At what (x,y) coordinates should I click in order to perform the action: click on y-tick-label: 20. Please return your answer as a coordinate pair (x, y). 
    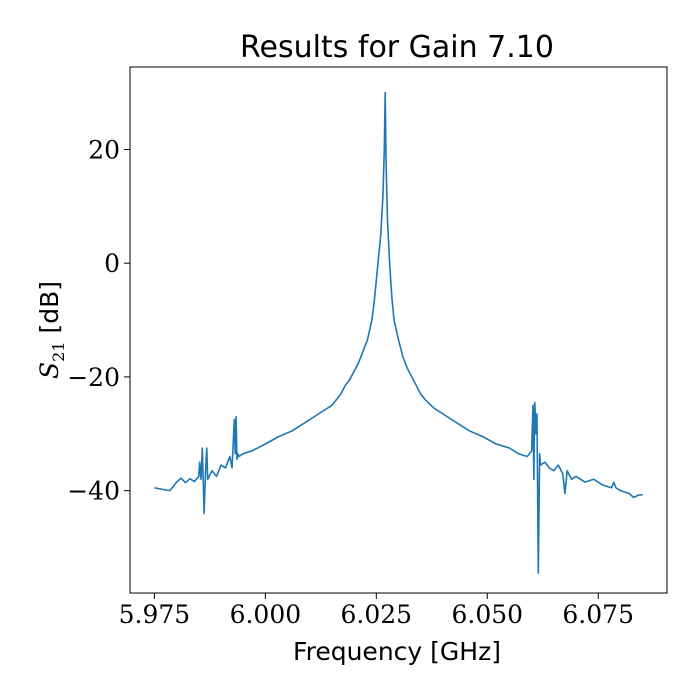
    Looking at the image, I should click on (104, 149).